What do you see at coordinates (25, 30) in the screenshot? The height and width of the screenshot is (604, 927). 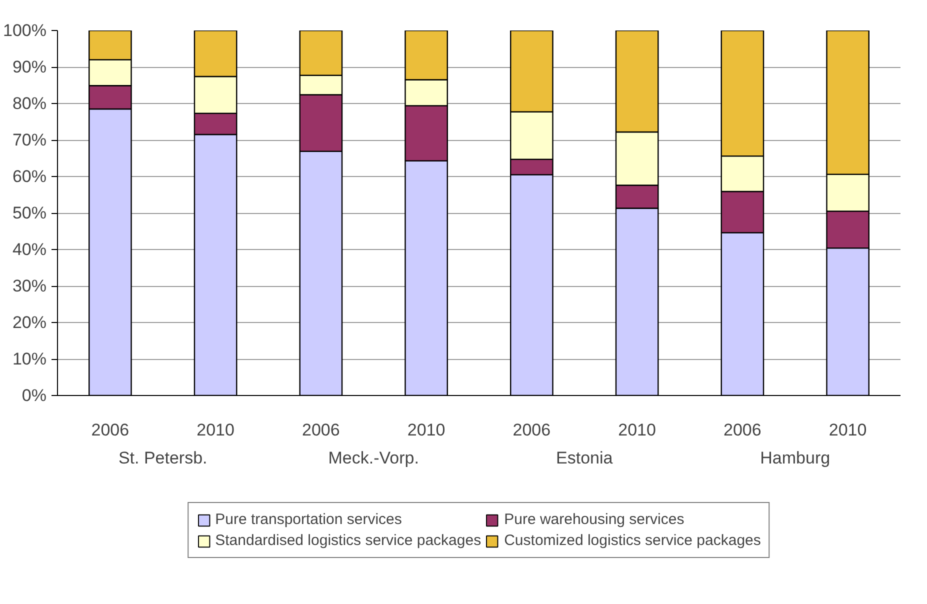 I see `y-tick-label: 100%` at bounding box center [25, 30].